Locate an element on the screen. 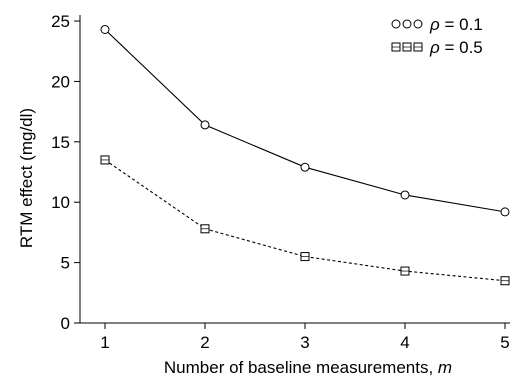 The height and width of the screenshot is (381, 514). legend: ρ = 0.1ρ = 0.5 is located at coordinates (437, 36).